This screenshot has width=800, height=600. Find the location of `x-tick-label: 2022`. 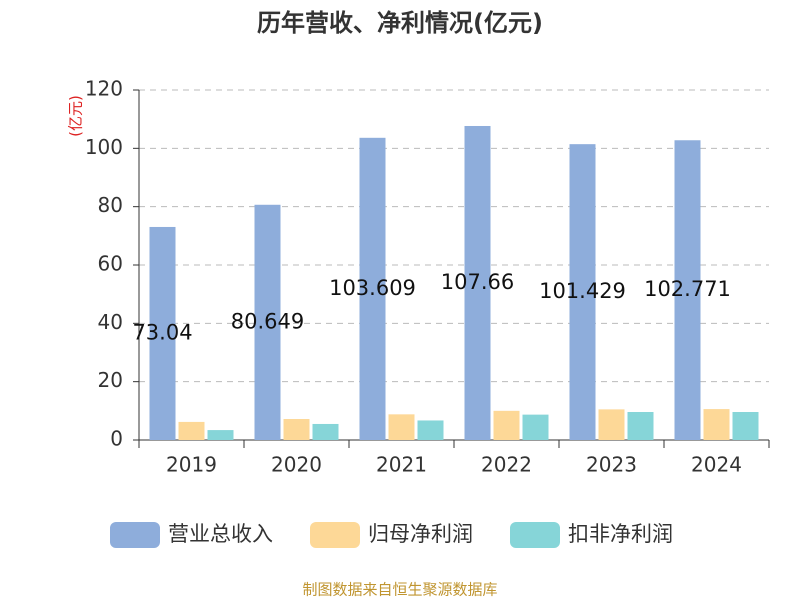

x-tick-label: 2022 is located at coordinates (506, 465).